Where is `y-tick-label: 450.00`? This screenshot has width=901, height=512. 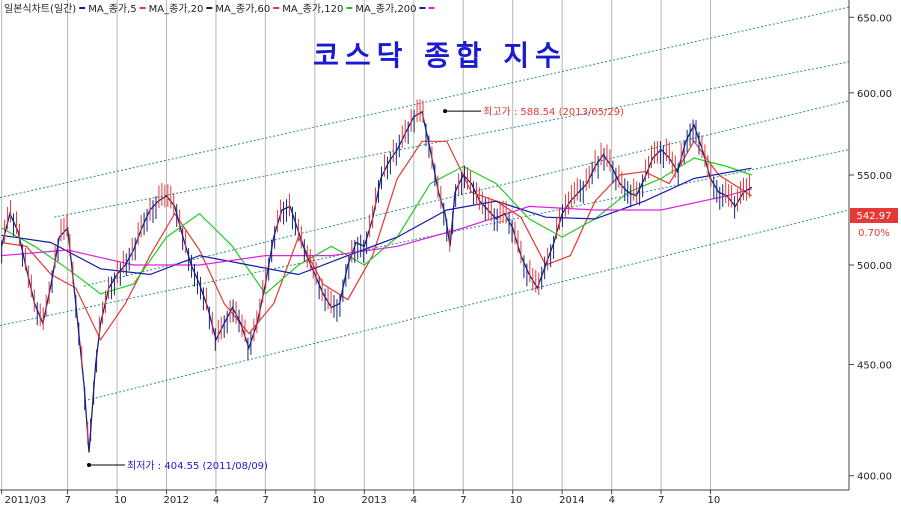 y-tick-label: 450.00 is located at coordinates (874, 366).